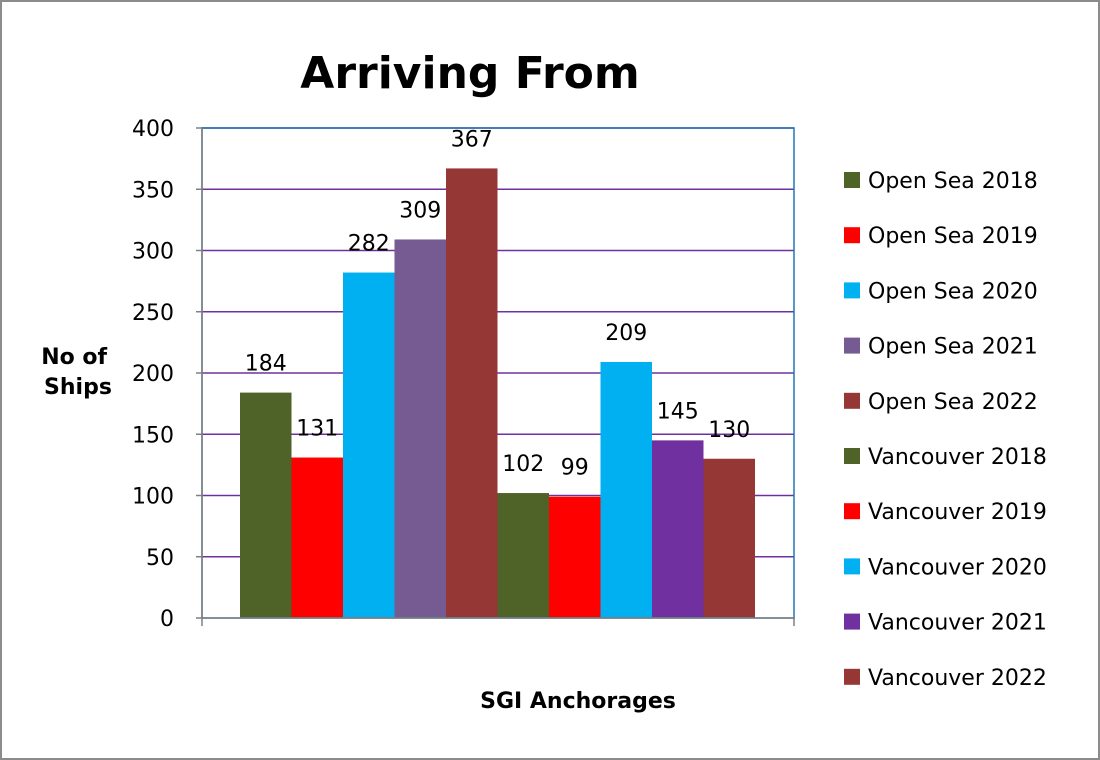  What do you see at coordinates (167, 619) in the screenshot?
I see `y-tick-label: 0` at bounding box center [167, 619].